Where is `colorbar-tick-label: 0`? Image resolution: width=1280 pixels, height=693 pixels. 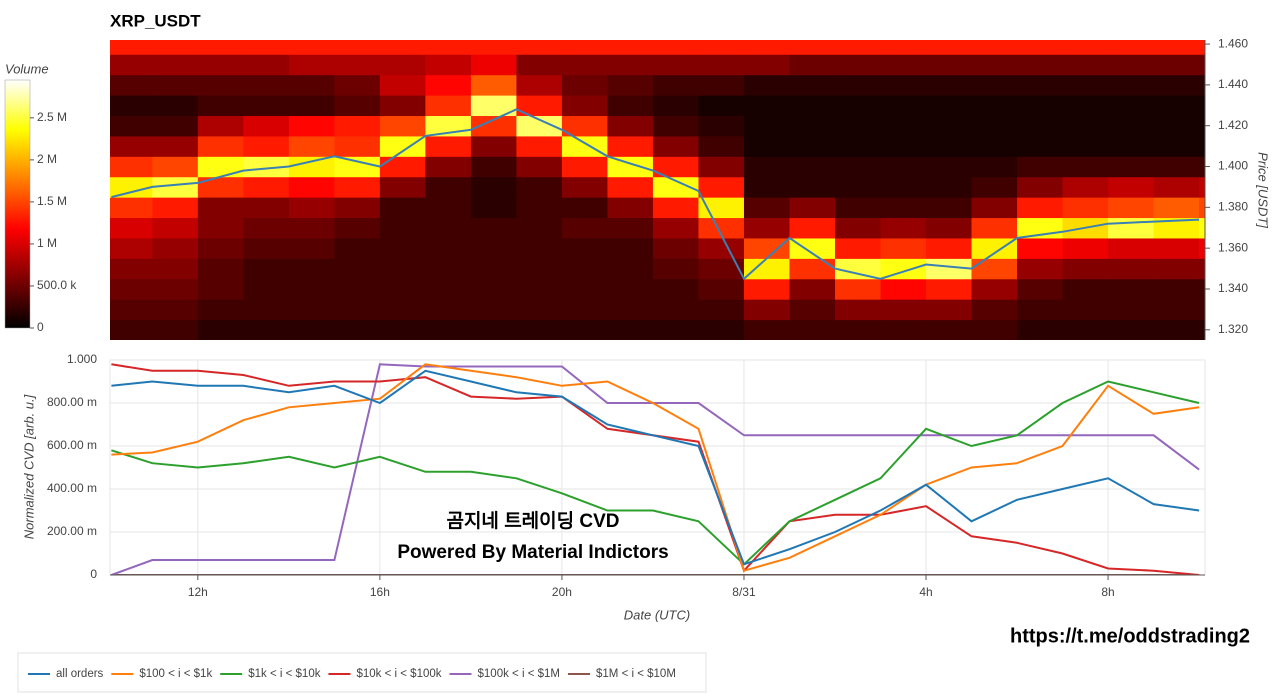
colorbar-tick-label: 0 is located at coordinates (40, 327).